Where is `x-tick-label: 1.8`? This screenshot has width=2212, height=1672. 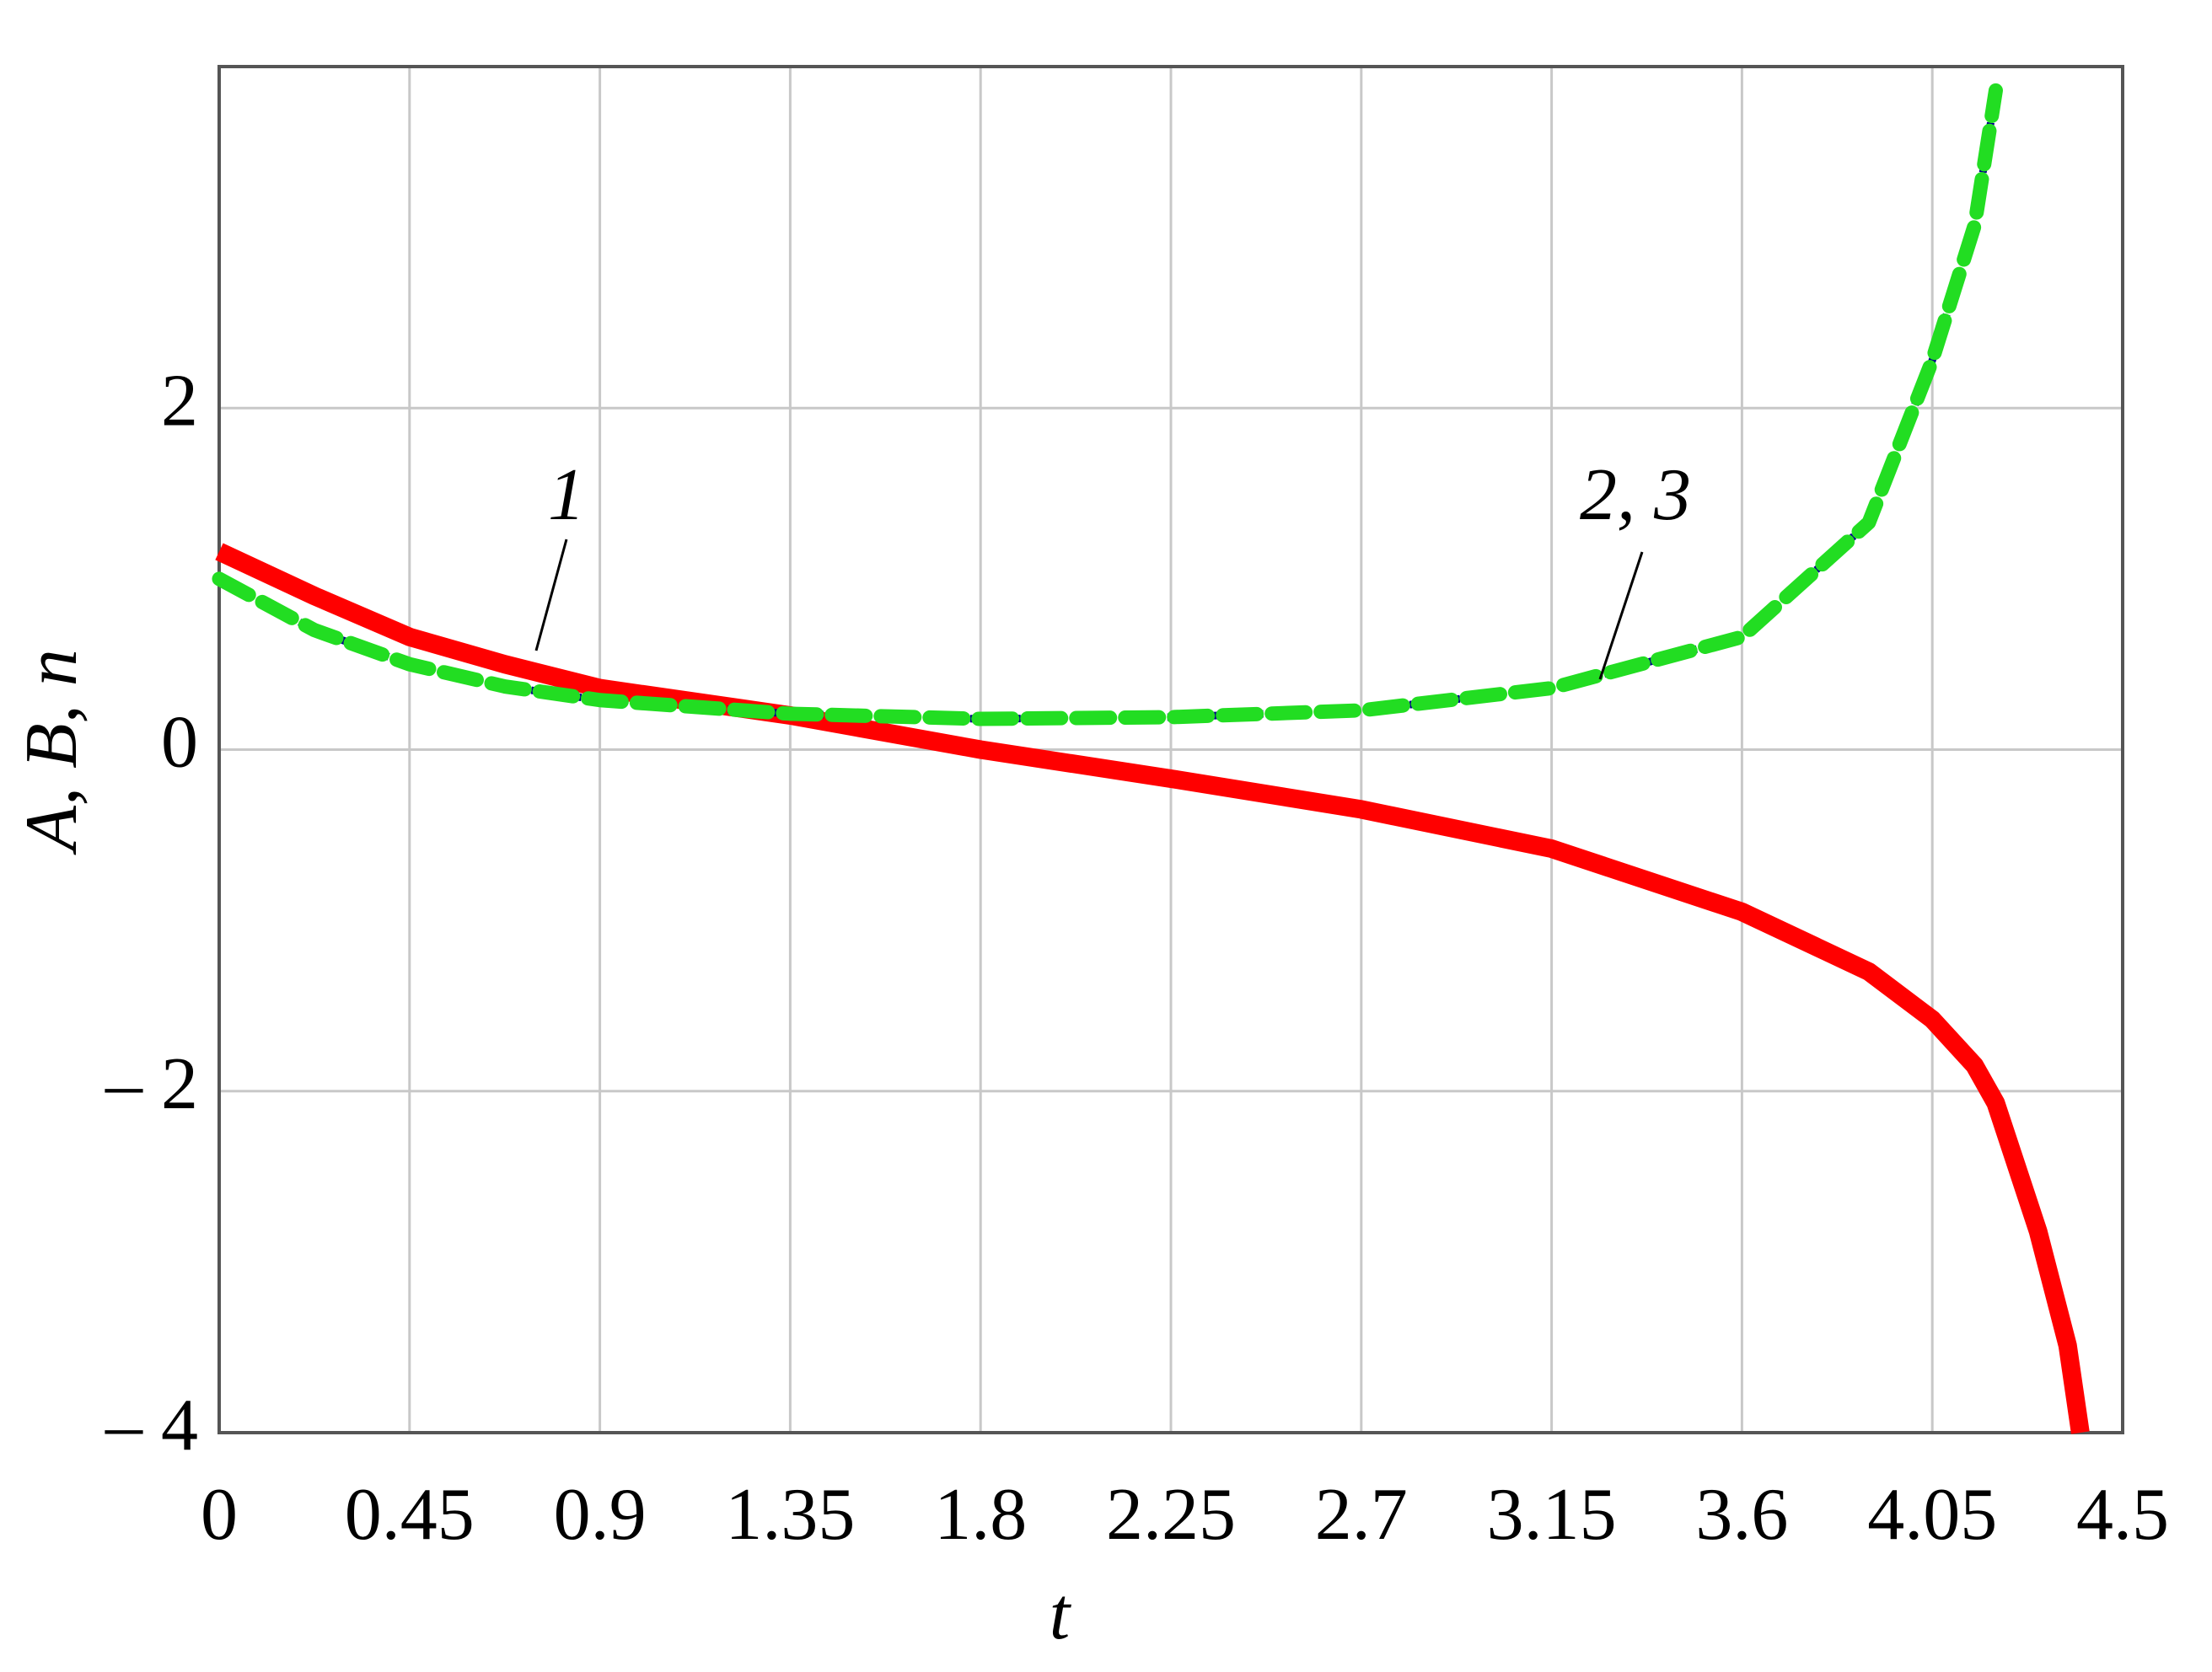
x-tick-label: 1.8 is located at coordinates (980, 1515).